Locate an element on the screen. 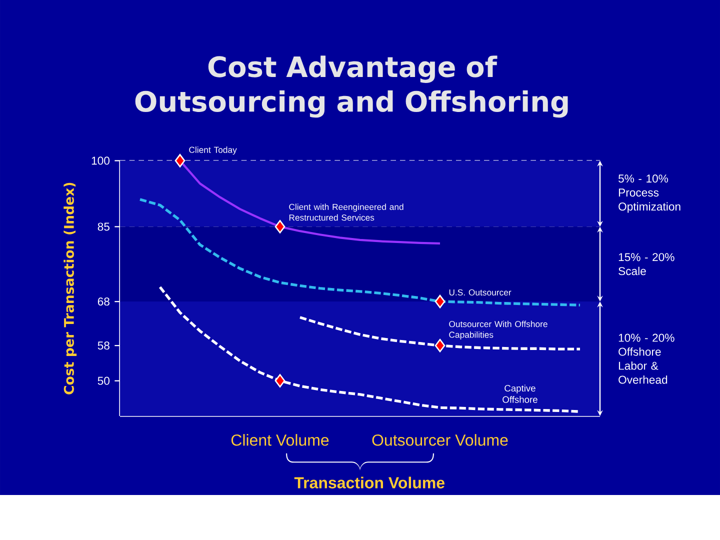  y-axis-title: Cost per Transaction (Index) is located at coordinates (70, 288).